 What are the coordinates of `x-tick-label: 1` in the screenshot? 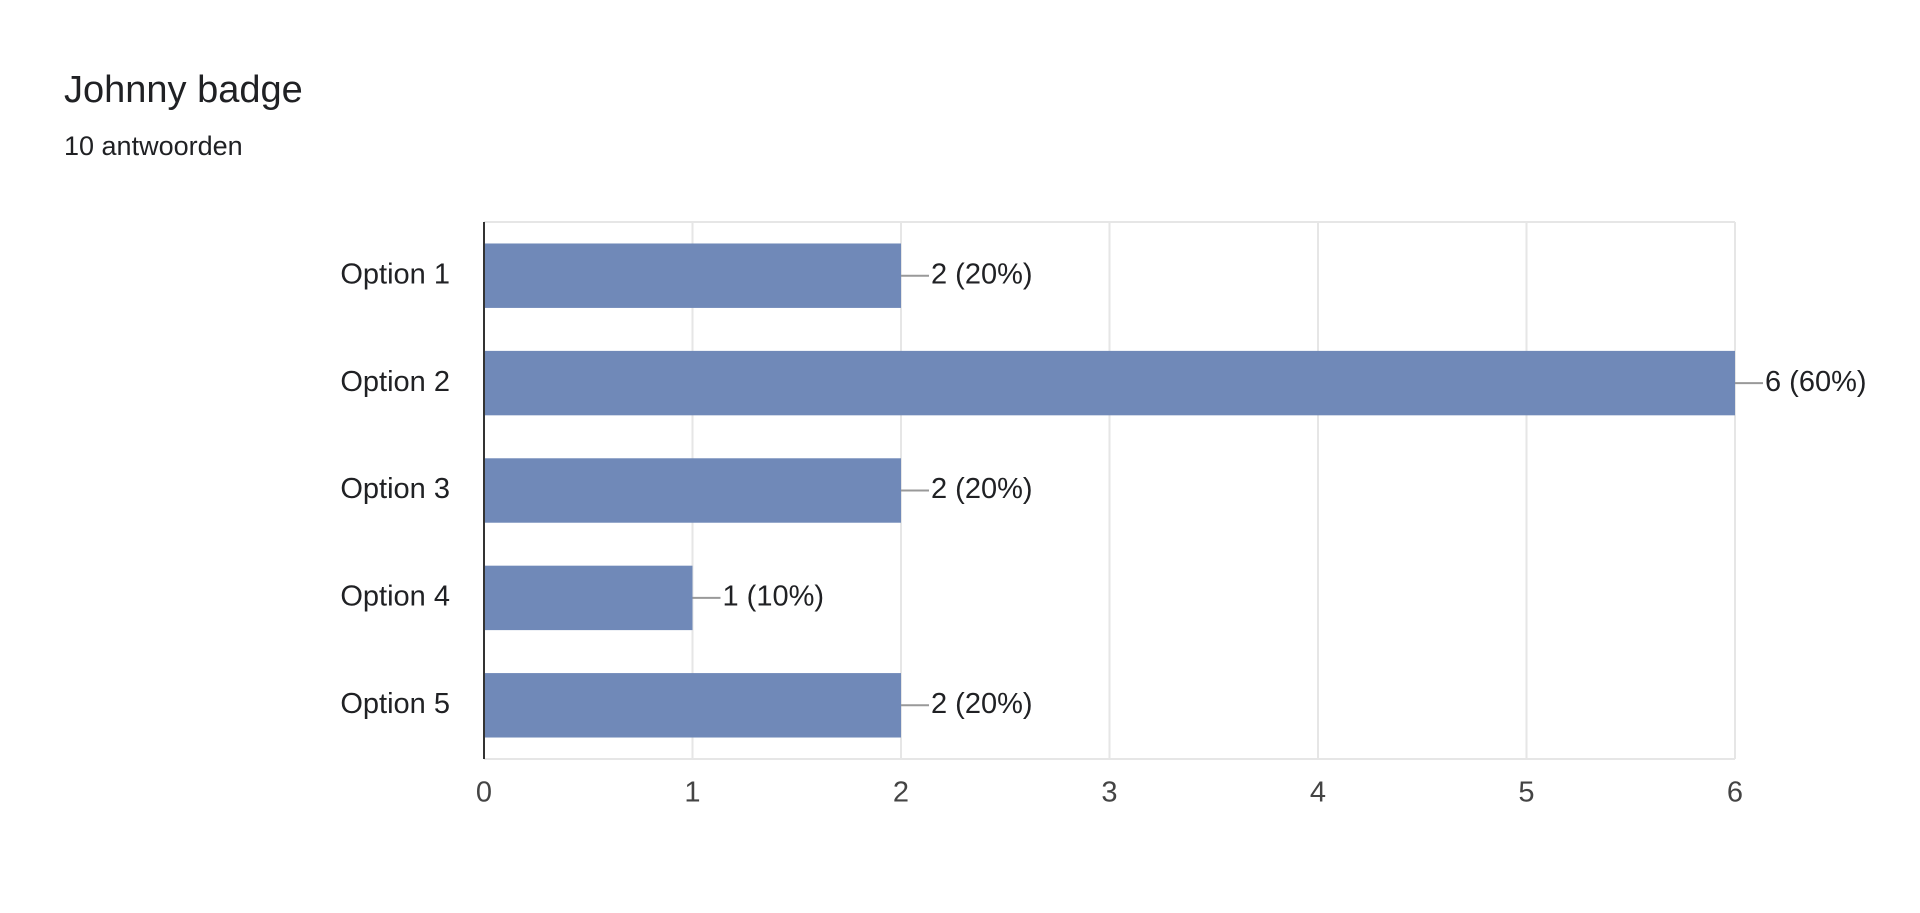 It's located at (692, 793).